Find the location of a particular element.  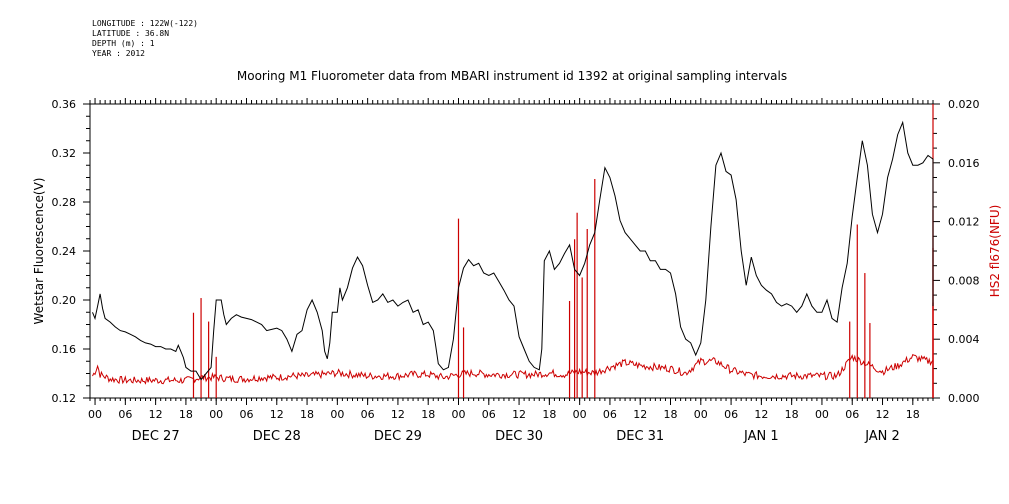

day-label: DEC 27 is located at coordinates (156, 436).